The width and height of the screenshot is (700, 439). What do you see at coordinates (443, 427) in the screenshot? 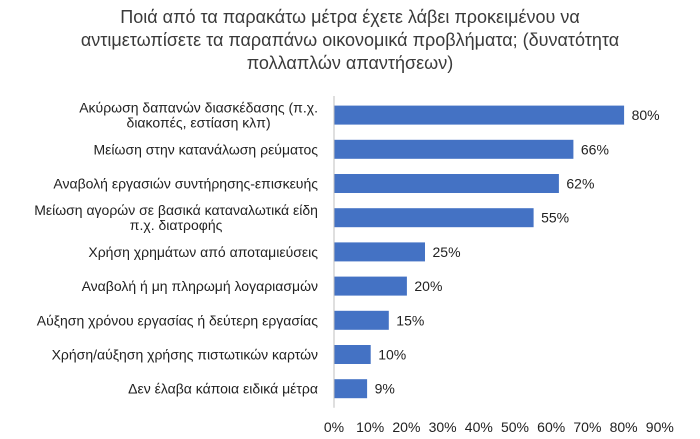
I see `x-tick-label-30: 30%` at bounding box center [443, 427].